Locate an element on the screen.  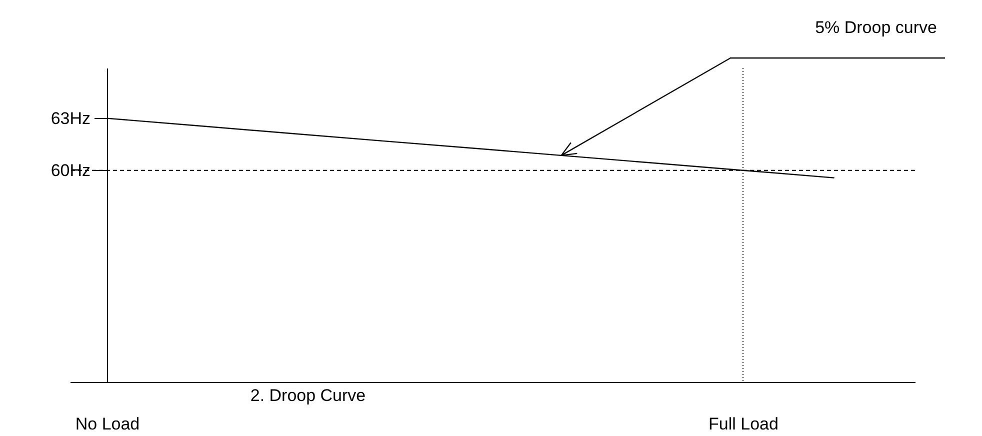
text: 2. Droop Curve is located at coordinates (308, 395).